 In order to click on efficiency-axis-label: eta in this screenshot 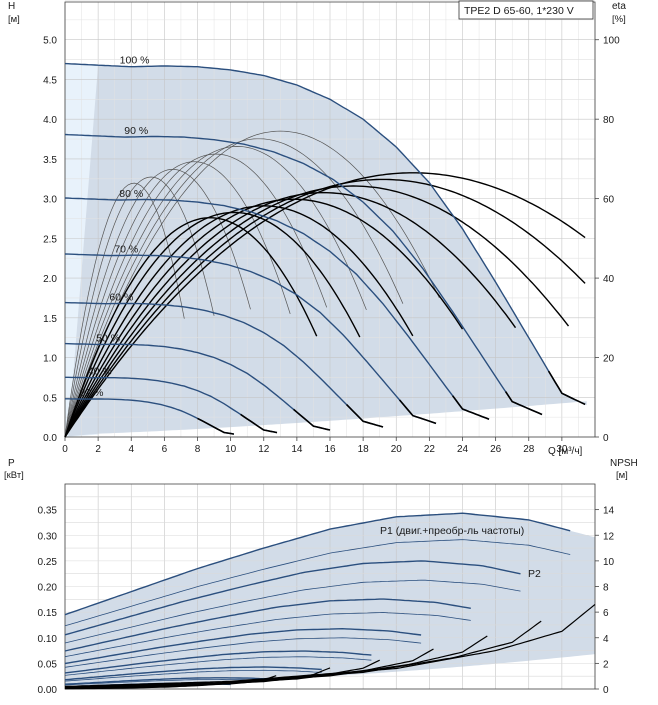, I will do `click(619, 6)`.